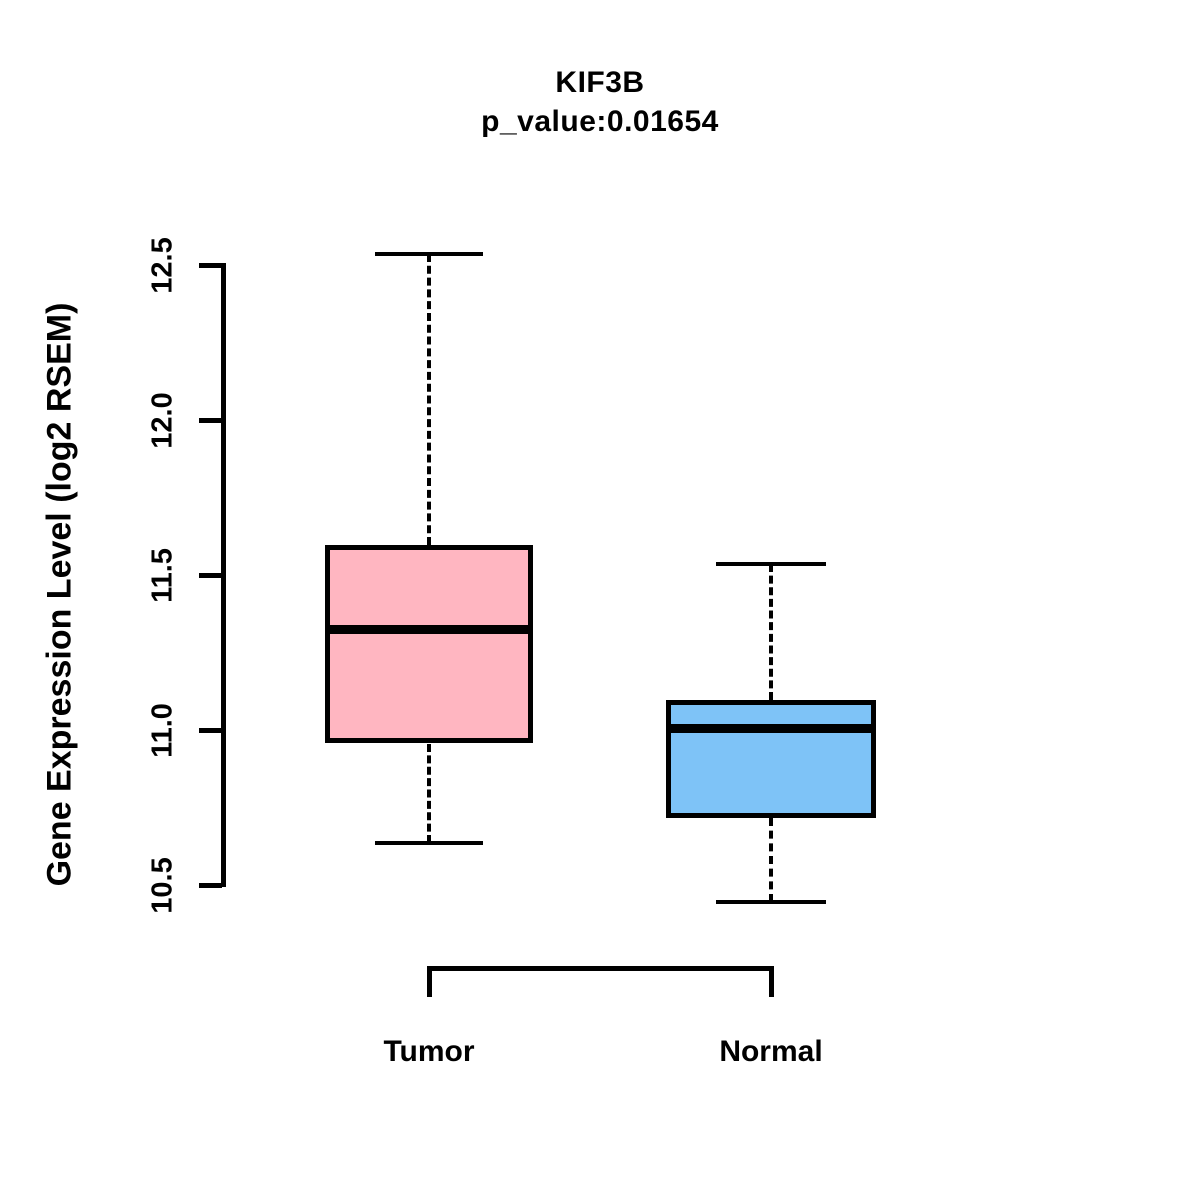 The image size is (1200, 1200). Describe the element at coordinates (600, 121) in the screenshot. I see `pvalue-subtitle: p_value:0.01654` at that location.